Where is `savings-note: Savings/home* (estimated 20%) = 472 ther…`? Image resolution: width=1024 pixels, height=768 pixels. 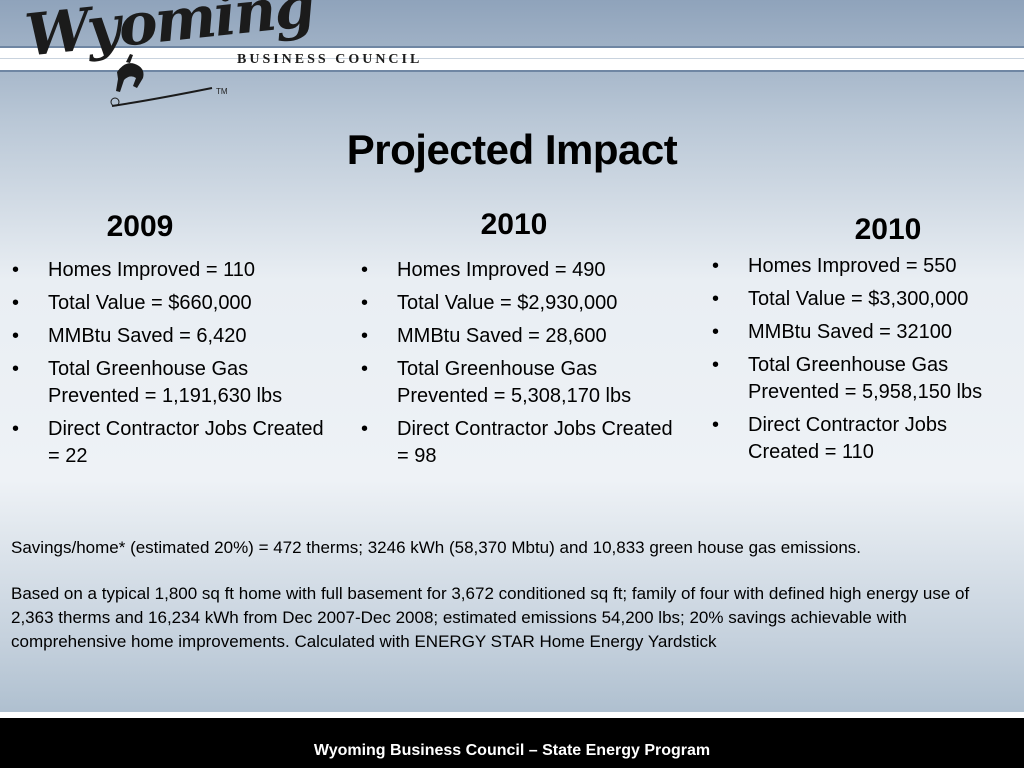 savings-note: Savings/home* (estimated 20%) = 472 ther… is located at coordinates (436, 547).